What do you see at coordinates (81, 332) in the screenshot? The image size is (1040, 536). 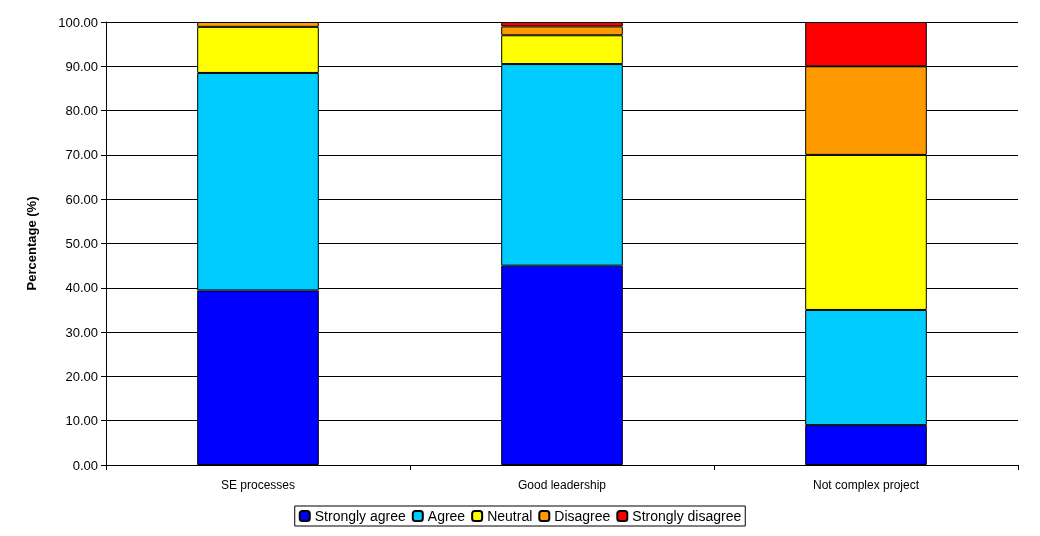 I see `y-tick-label: 30.00` at bounding box center [81, 332].